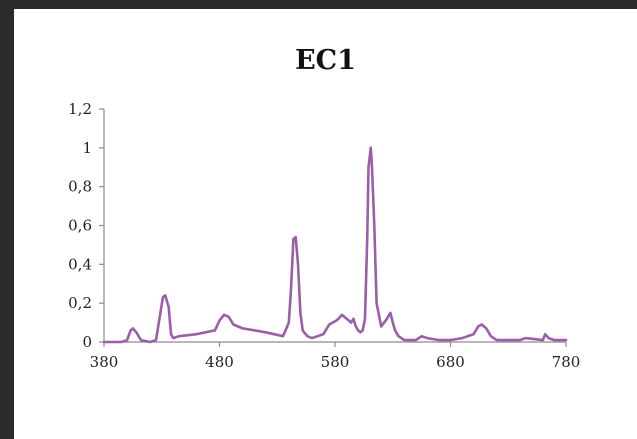  What do you see at coordinates (450, 362) in the screenshot?
I see `x-tick-label: 680` at bounding box center [450, 362].